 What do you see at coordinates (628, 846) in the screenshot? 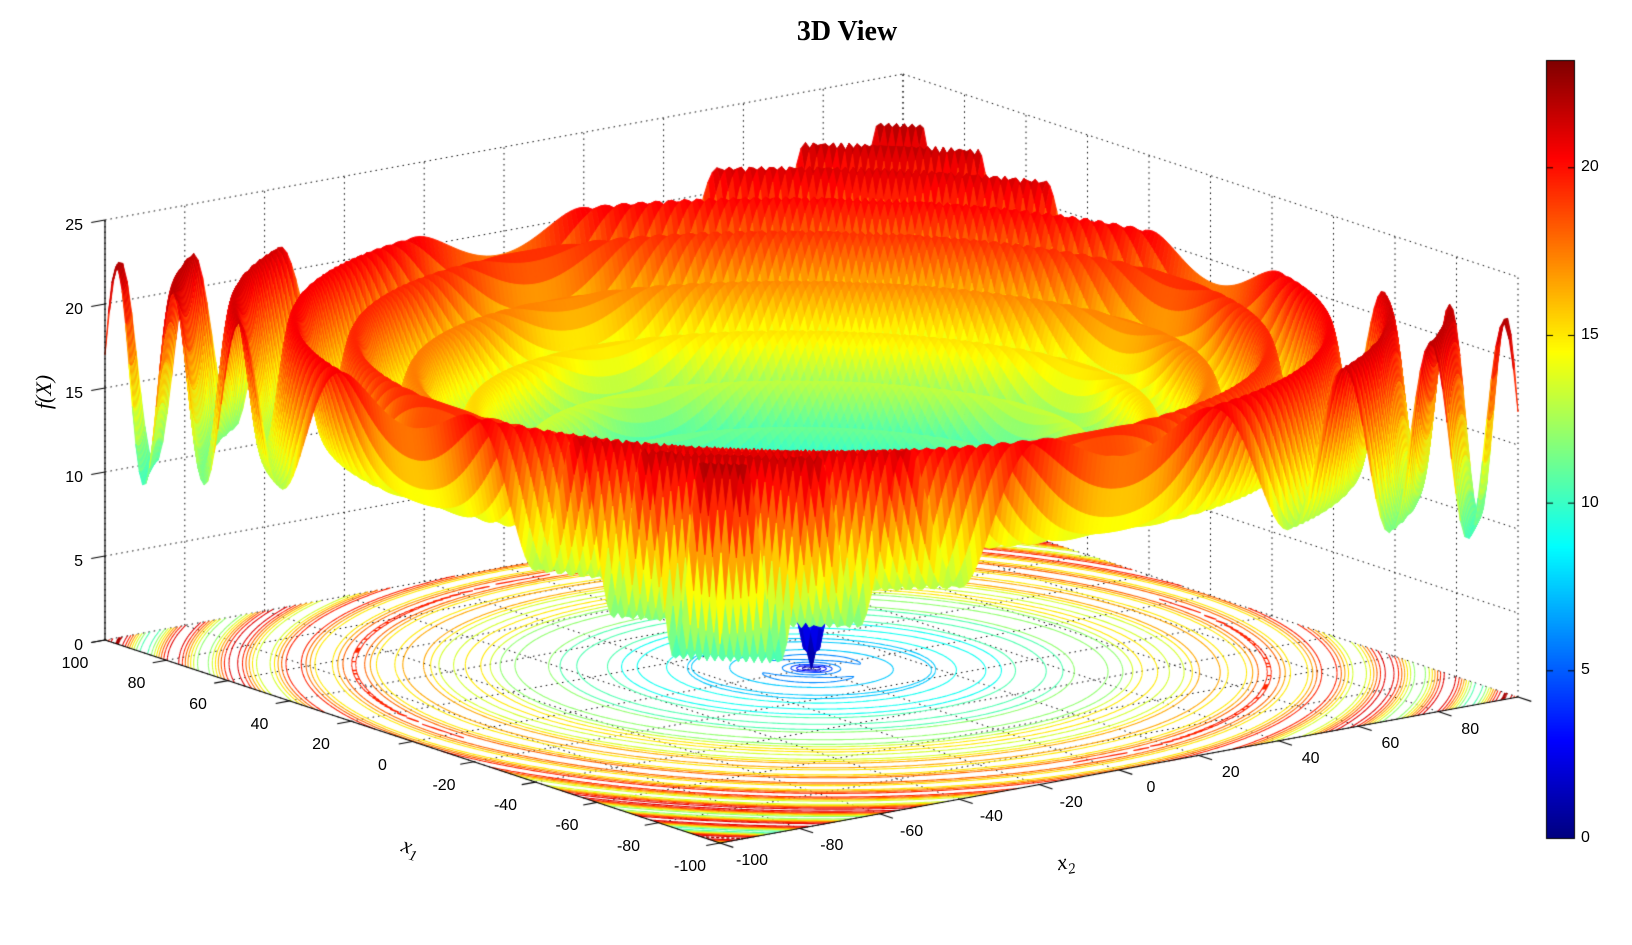
I see `x1-tick-label: -80` at bounding box center [628, 846].